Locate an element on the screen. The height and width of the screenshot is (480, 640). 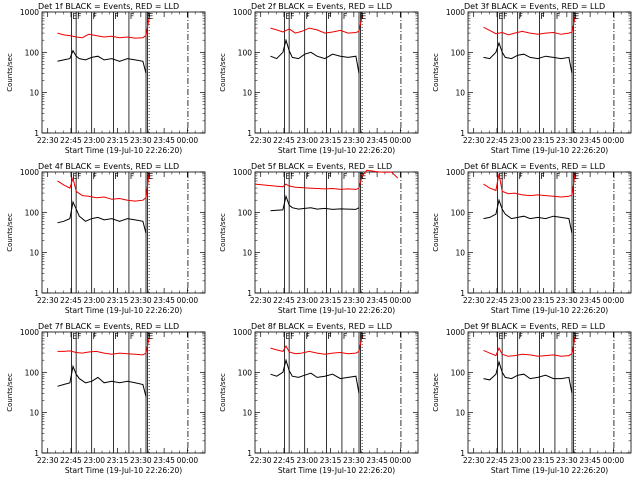
chart-title: Det 3f BLACK = Events, RED = LLD is located at coordinates (534, 6).